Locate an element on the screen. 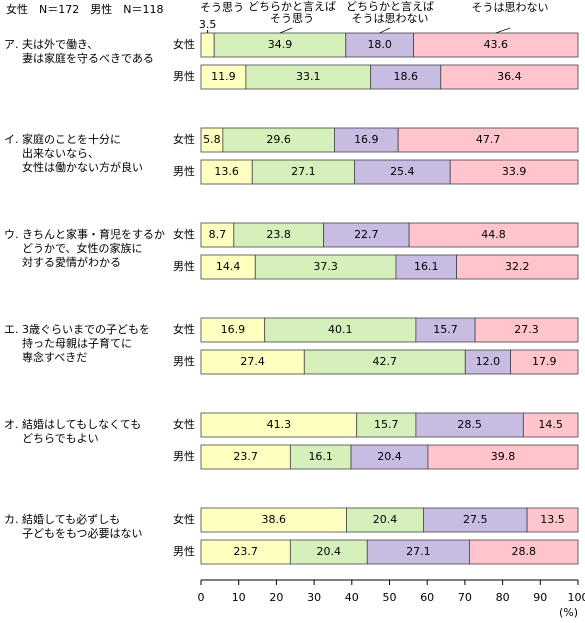 This screenshot has height=623, width=585. value-label: 27.4 is located at coordinates (252, 361).